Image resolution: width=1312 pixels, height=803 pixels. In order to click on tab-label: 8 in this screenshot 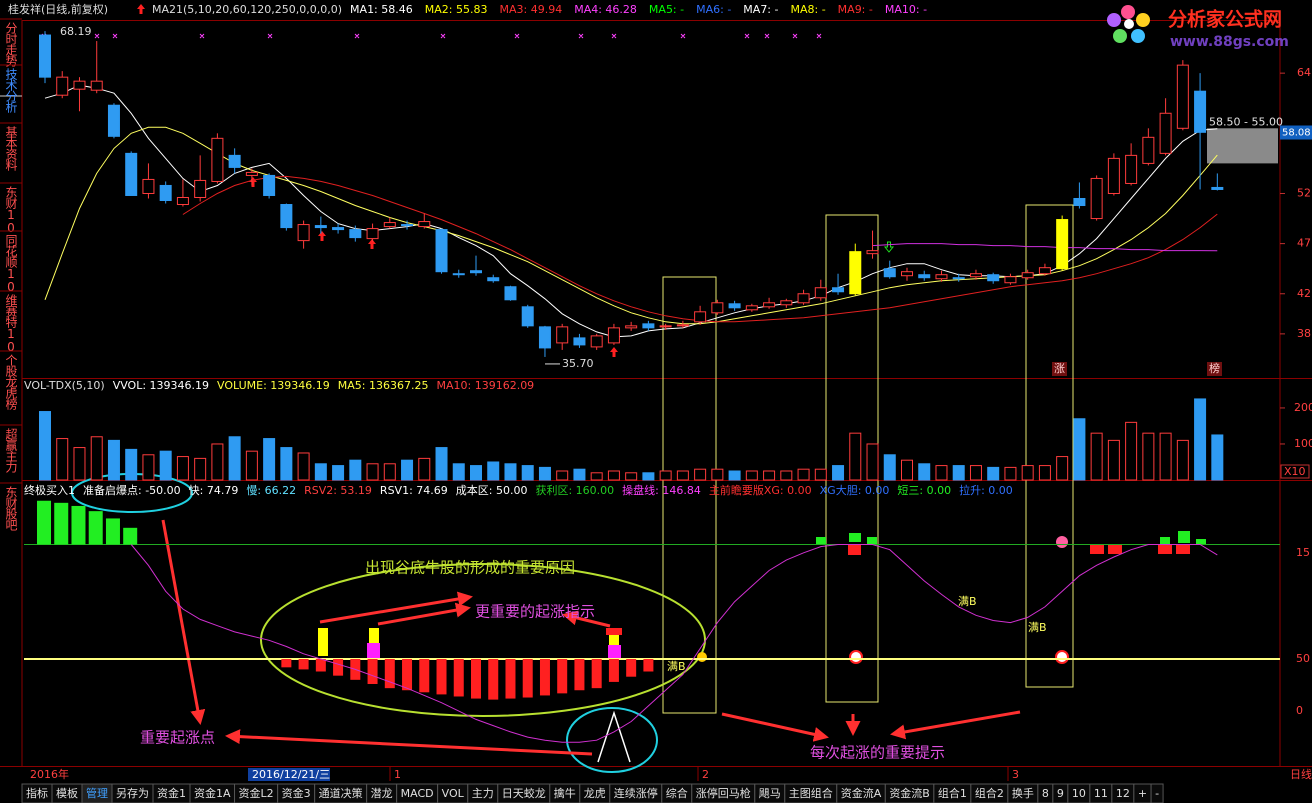, I will do `click(1045, 793)`.